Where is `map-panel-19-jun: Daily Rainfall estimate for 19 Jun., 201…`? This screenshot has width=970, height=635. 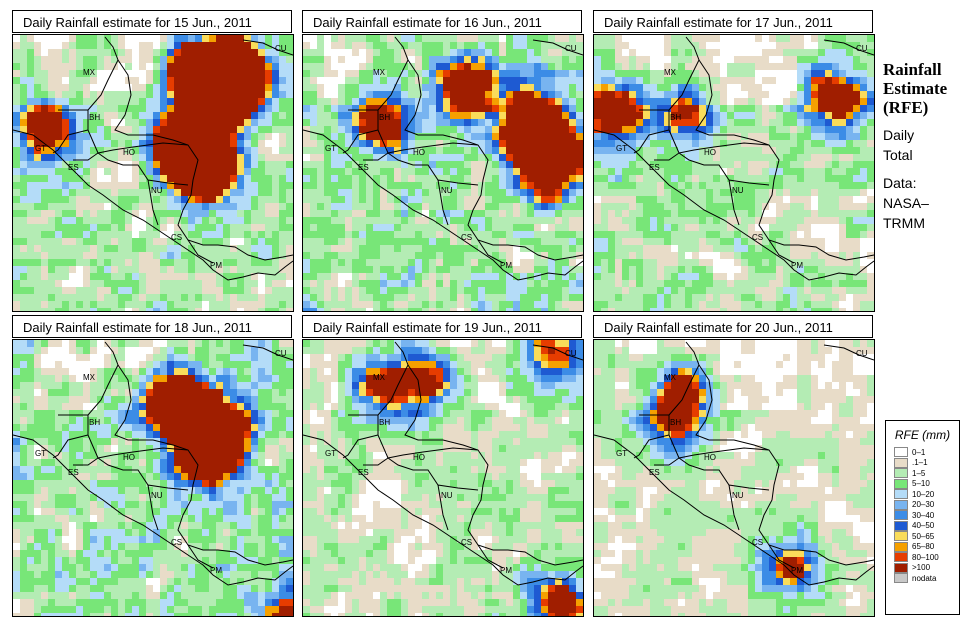 map-panel-19-jun: Daily Rainfall estimate for 19 Jun., 201… is located at coordinates (443, 466).